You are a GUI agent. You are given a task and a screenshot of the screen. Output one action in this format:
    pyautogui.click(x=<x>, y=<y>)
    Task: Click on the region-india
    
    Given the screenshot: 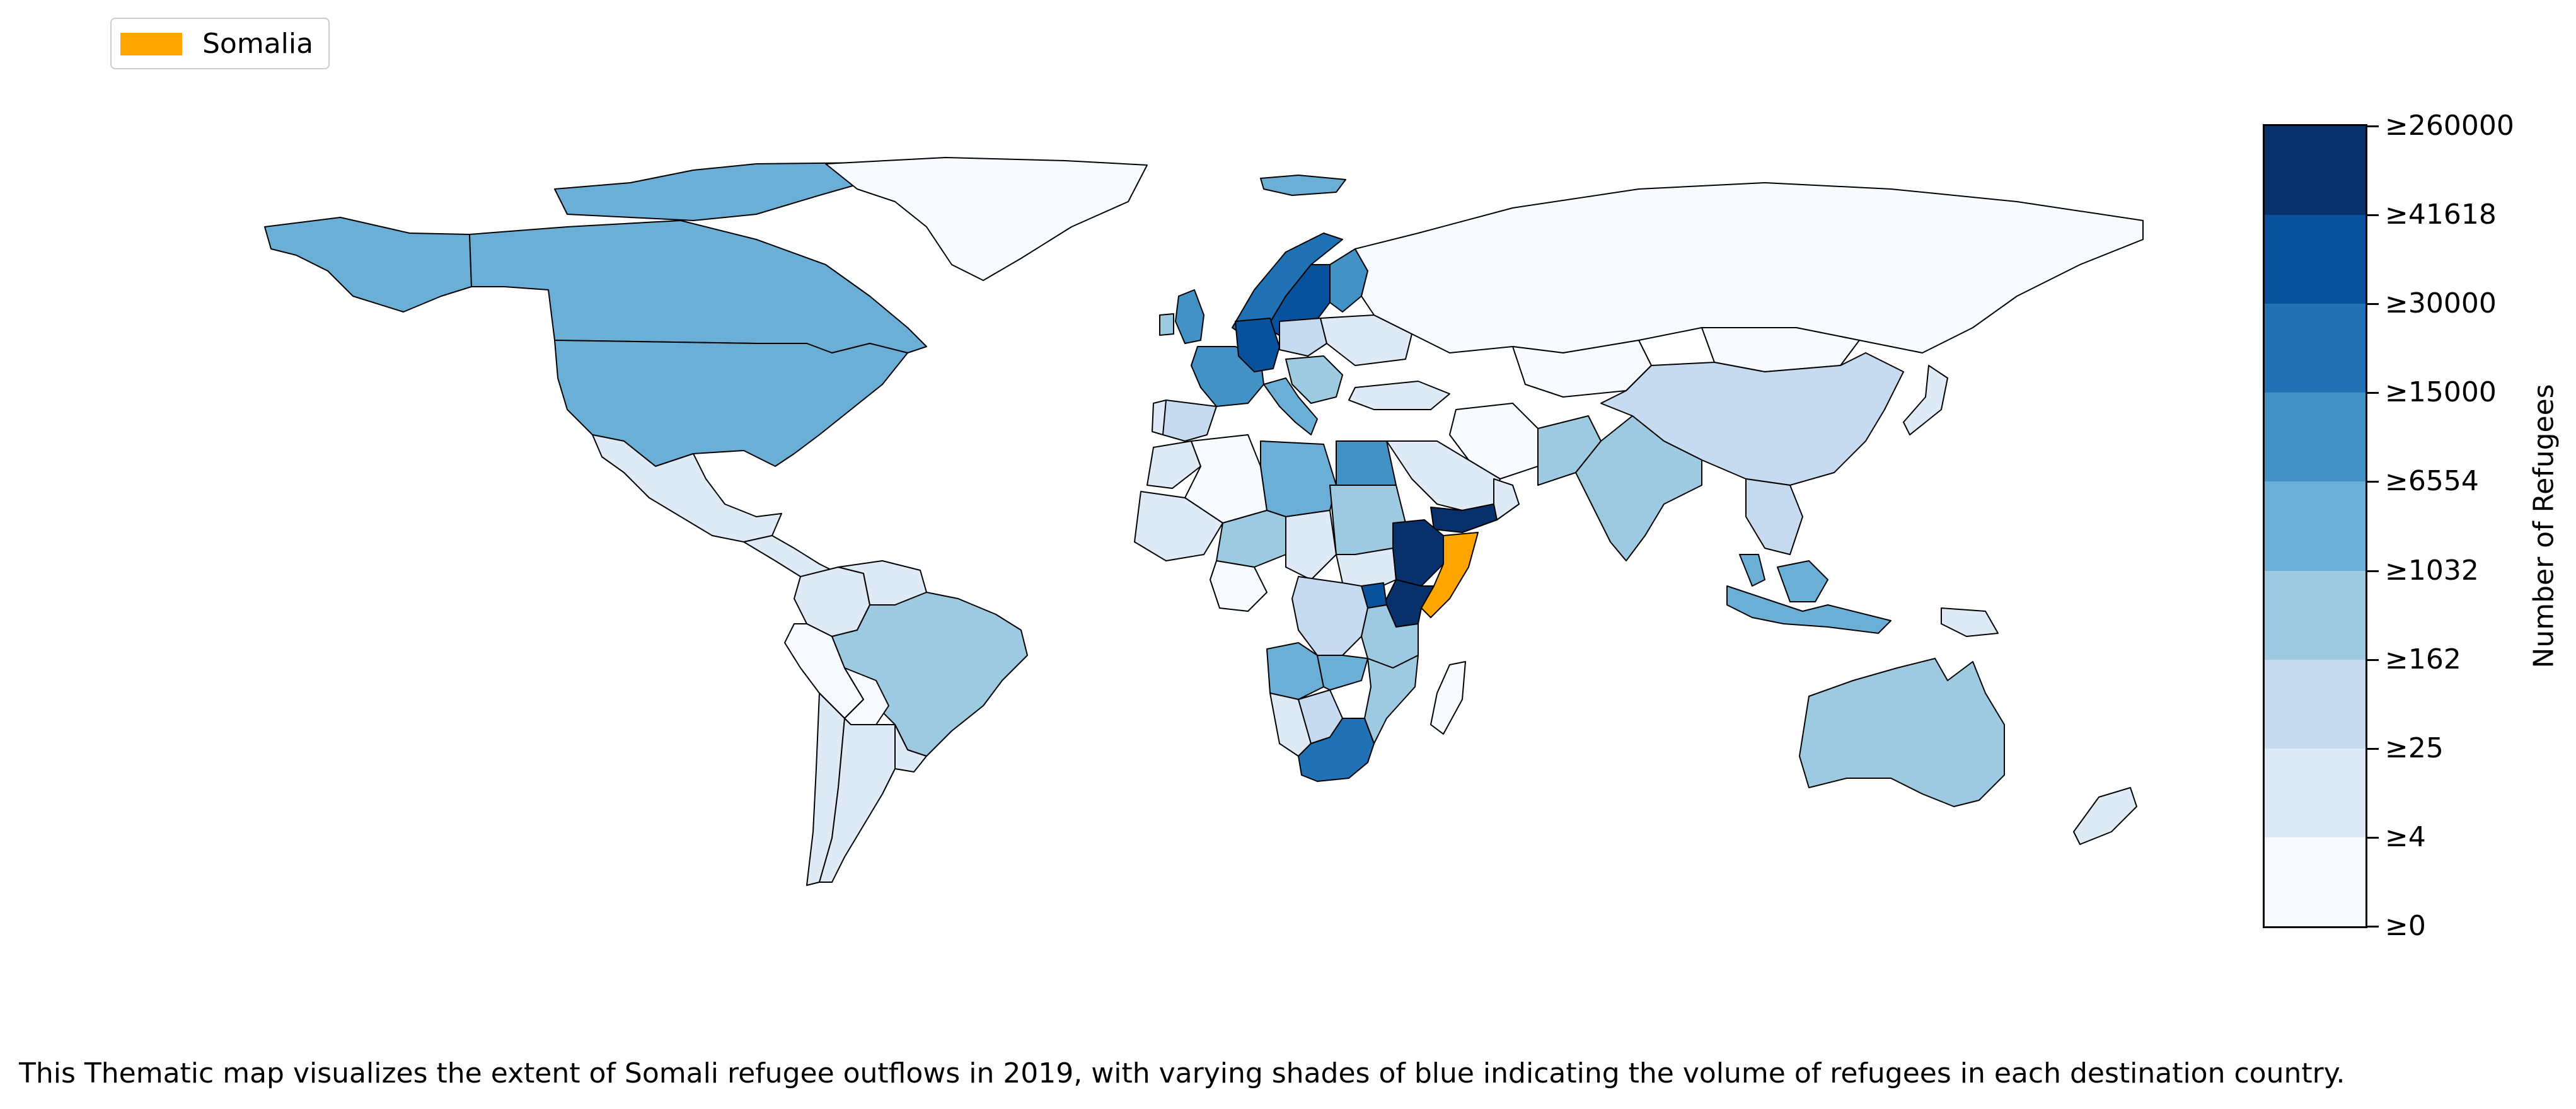 What is the action you would take?
    pyautogui.click(x=1639, y=488)
    